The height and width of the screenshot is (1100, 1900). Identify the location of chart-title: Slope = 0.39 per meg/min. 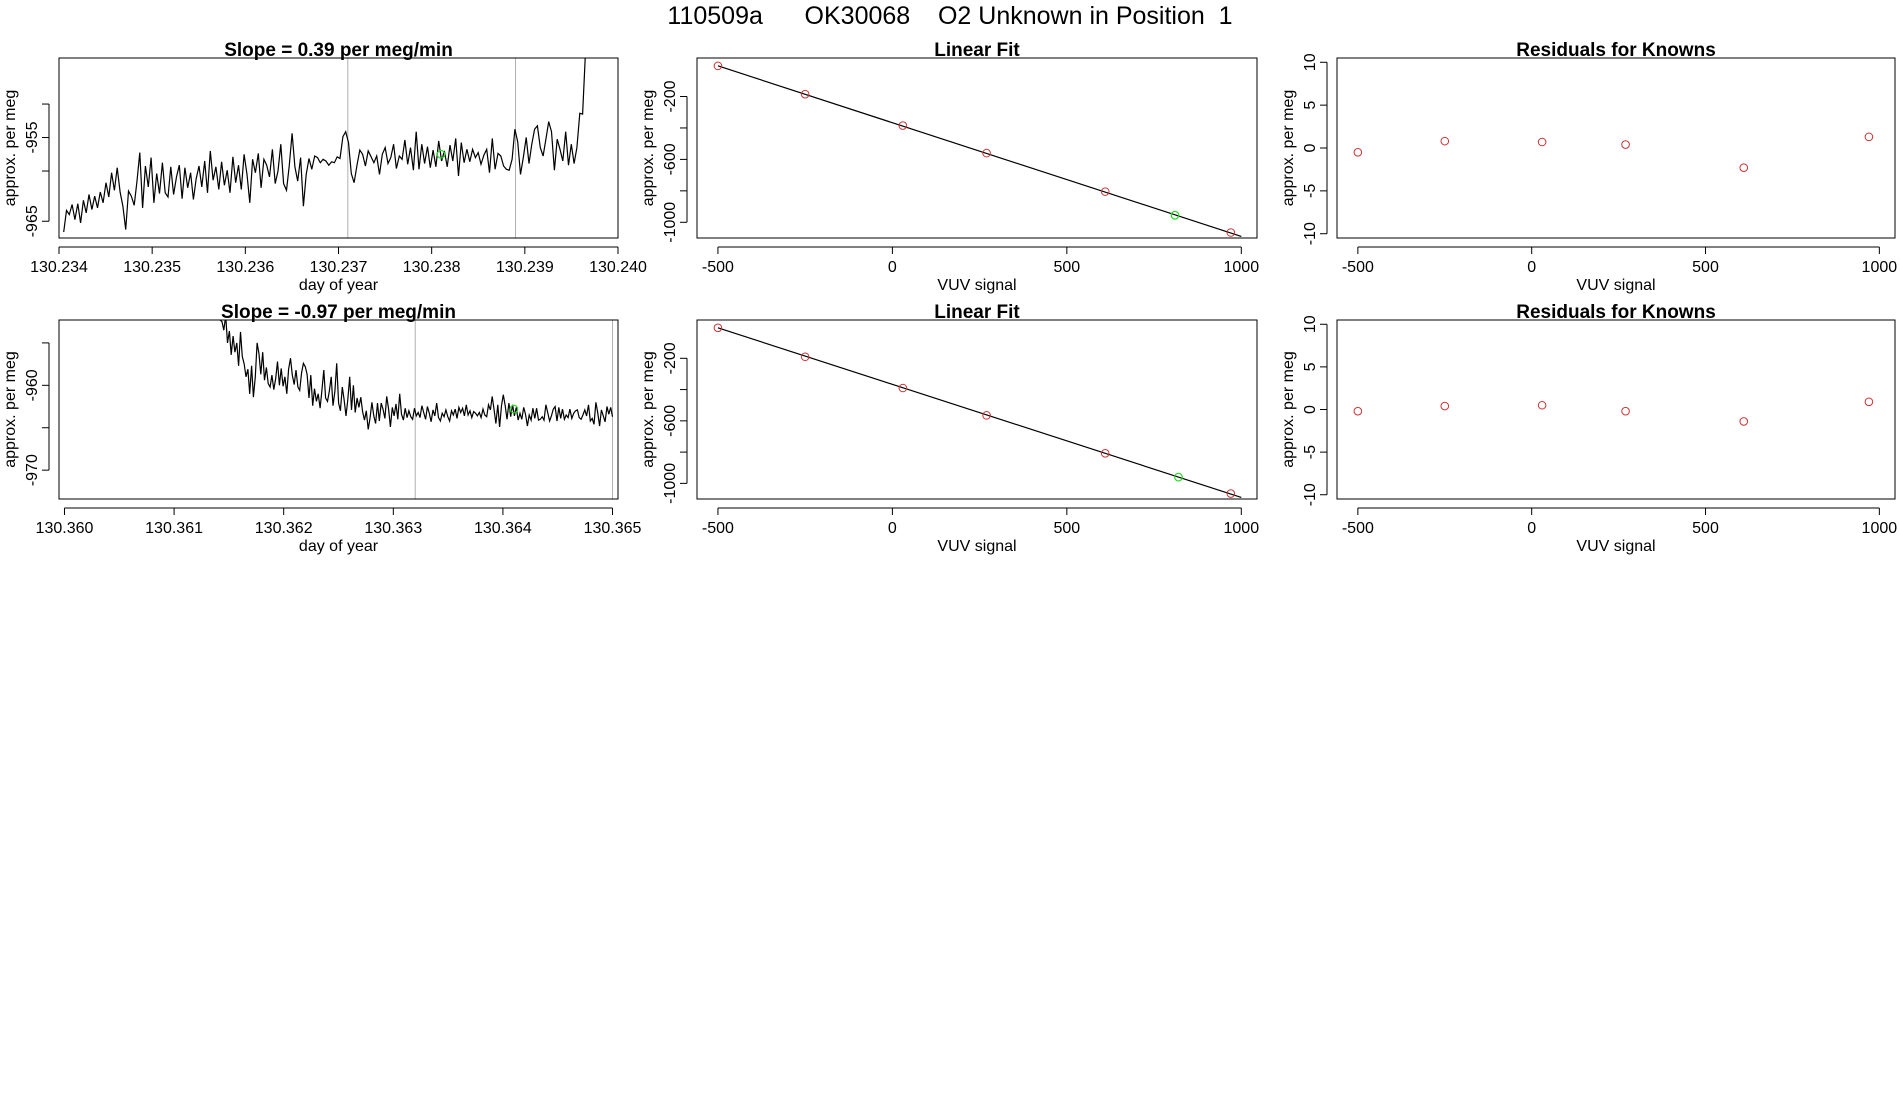
(338, 50).